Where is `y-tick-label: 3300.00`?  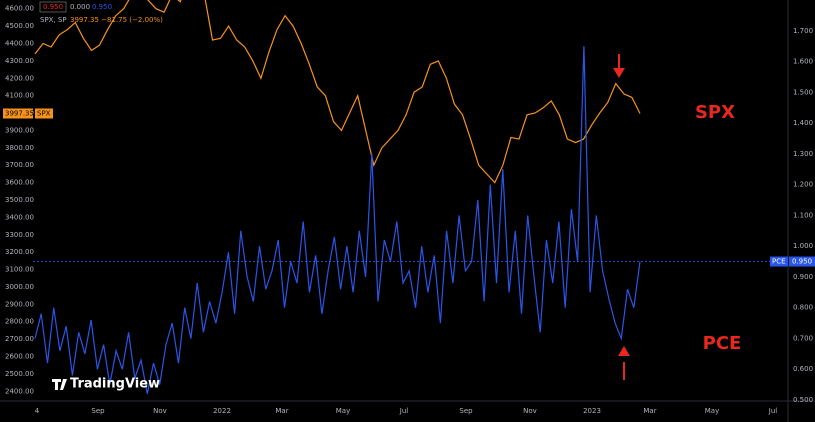 y-tick-label: 3300.00 is located at coordinates (19, 235).